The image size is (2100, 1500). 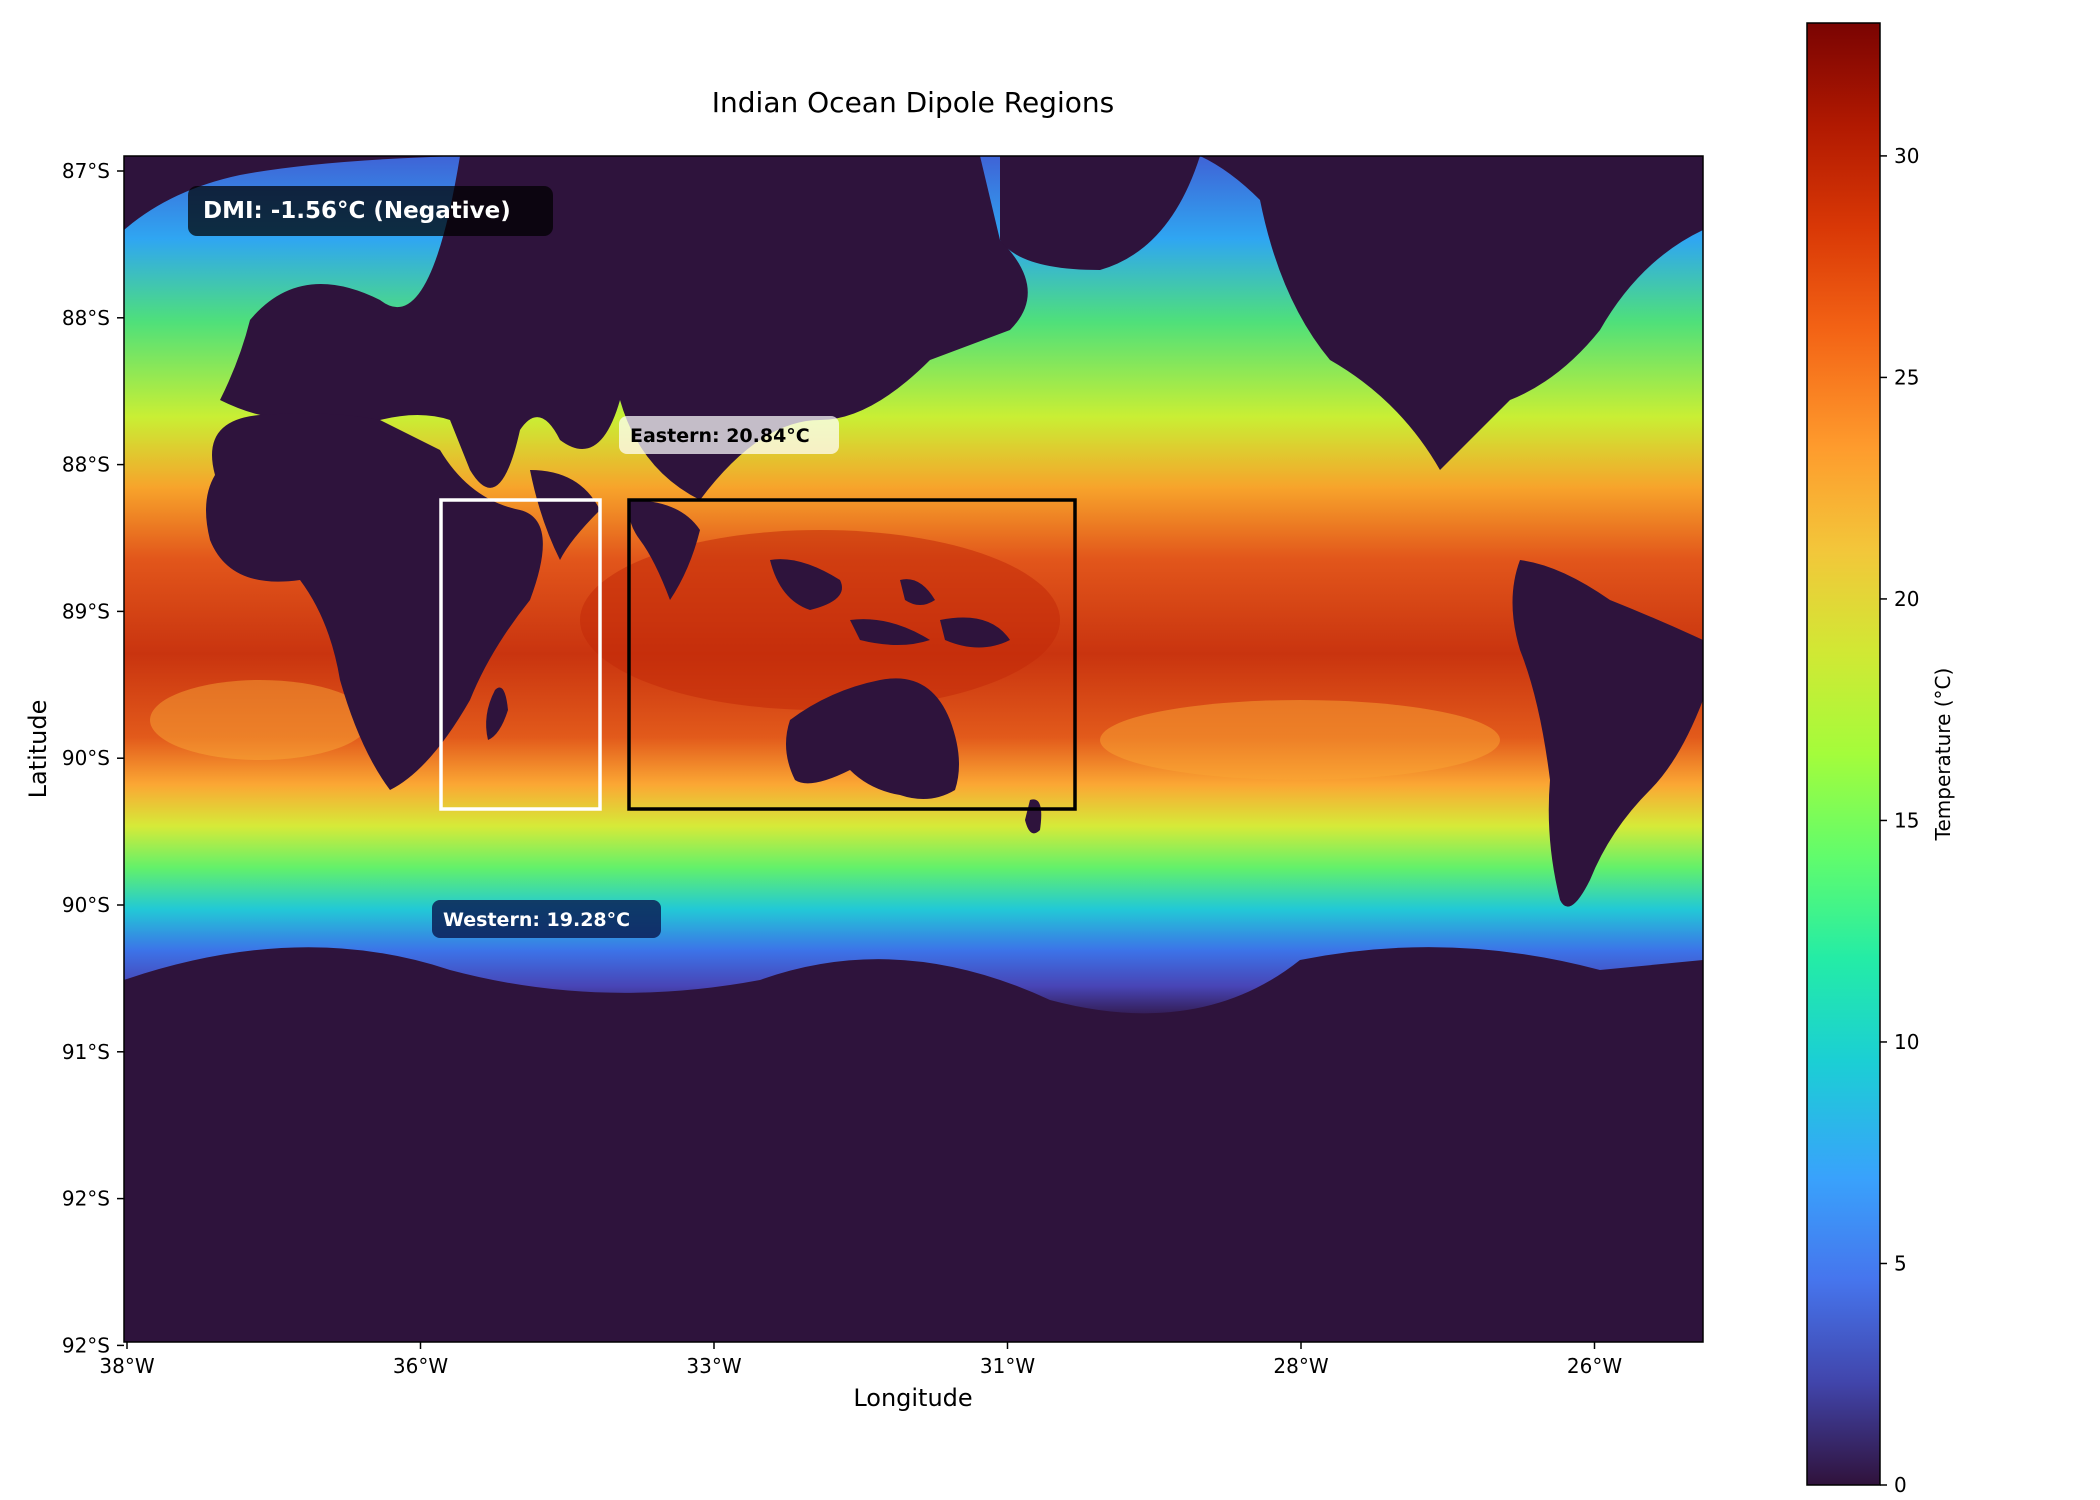 What do you see at coordinates (860, 1360) in the screenshot?
I see `x-axis-ticks: 38°W 36°W 33°W 31°W 28°W 26°W` at bounding box center [860, 1360].